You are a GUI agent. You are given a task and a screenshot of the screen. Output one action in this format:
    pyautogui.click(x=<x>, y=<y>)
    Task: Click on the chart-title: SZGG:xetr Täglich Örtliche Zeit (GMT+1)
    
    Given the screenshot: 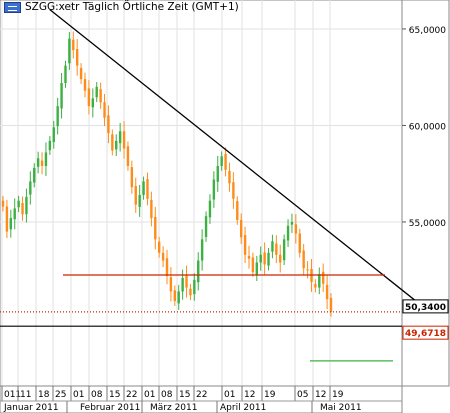 What is the action you would take?
    pyautogui.click(x=132, y=7)
    